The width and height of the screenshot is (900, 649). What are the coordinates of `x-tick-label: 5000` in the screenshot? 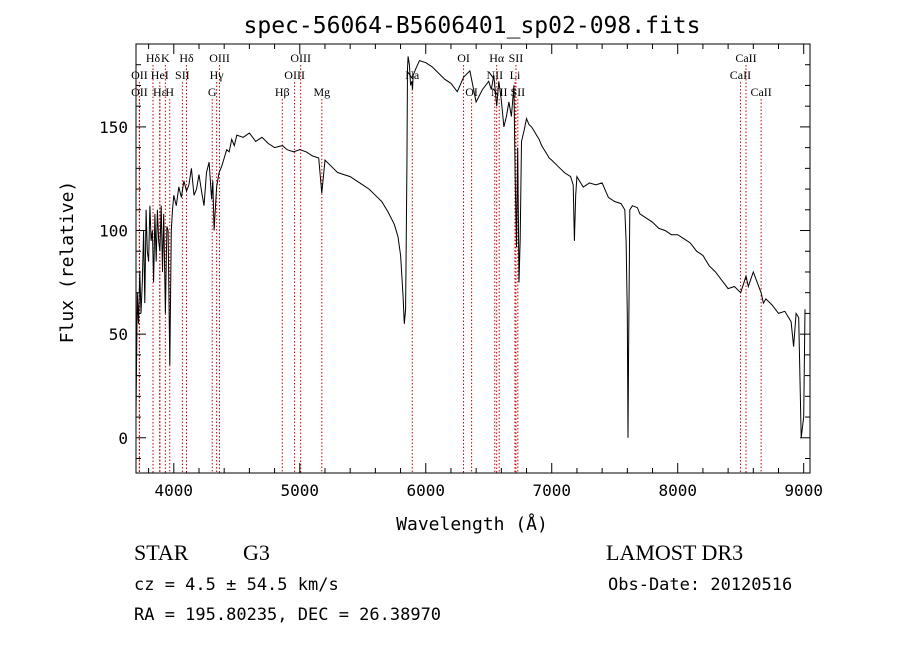 It's located at (300, 490).